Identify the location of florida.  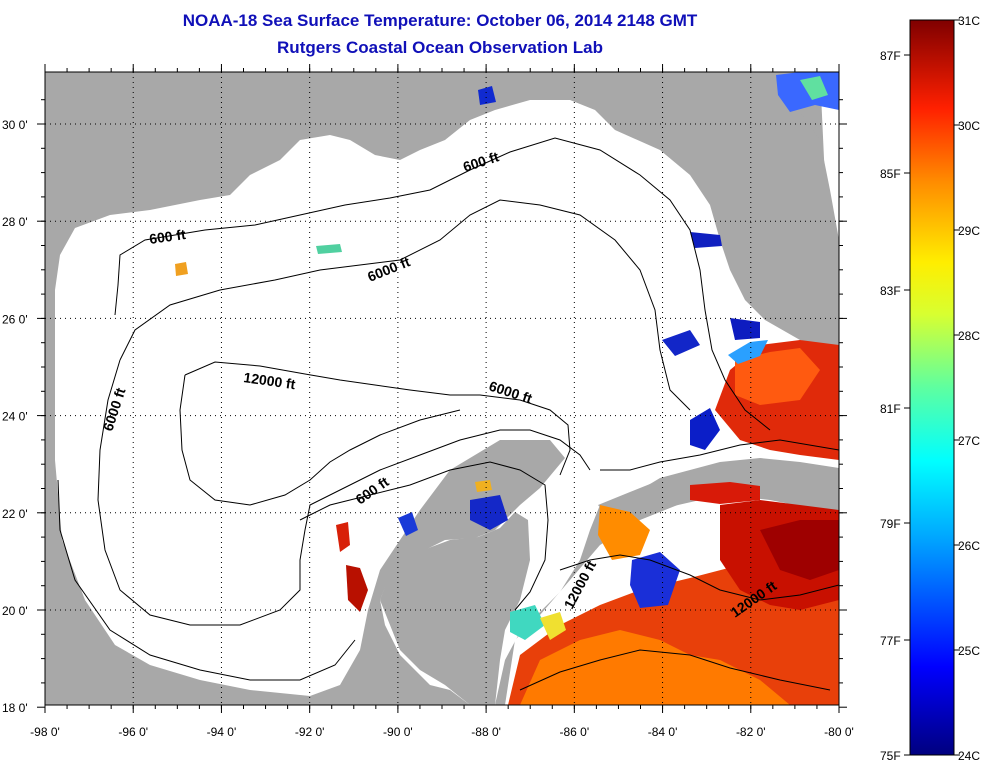
(774, 228).